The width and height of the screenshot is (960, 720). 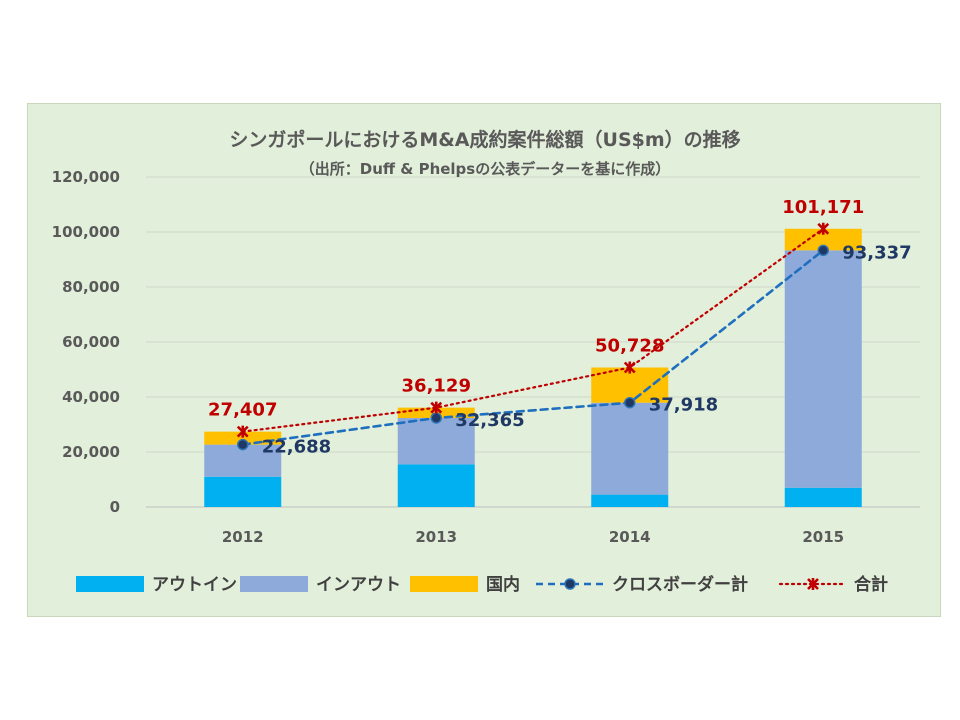 I want to click on legend-label: 合計, so click(x=871, y=584).